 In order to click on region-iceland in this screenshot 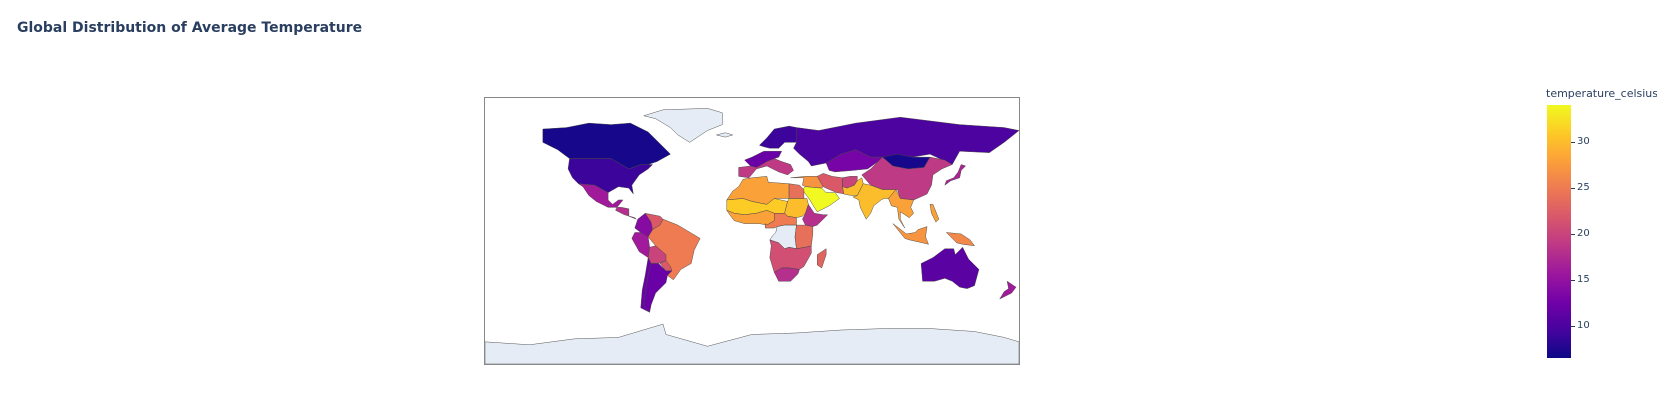, I will do `click(724, 135)`.